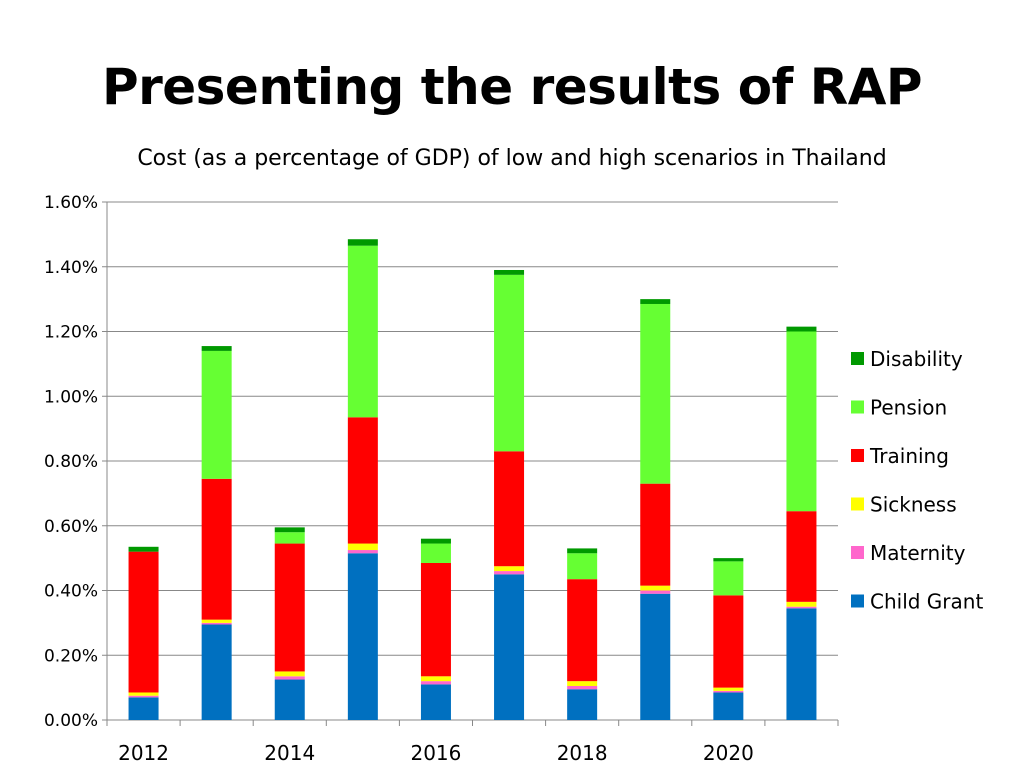 This screenshot has height=768, width=1024. Describe the element at coordinates (728, 691) in the screenshot. I see `bar-segment-maternity-2020` at that location.